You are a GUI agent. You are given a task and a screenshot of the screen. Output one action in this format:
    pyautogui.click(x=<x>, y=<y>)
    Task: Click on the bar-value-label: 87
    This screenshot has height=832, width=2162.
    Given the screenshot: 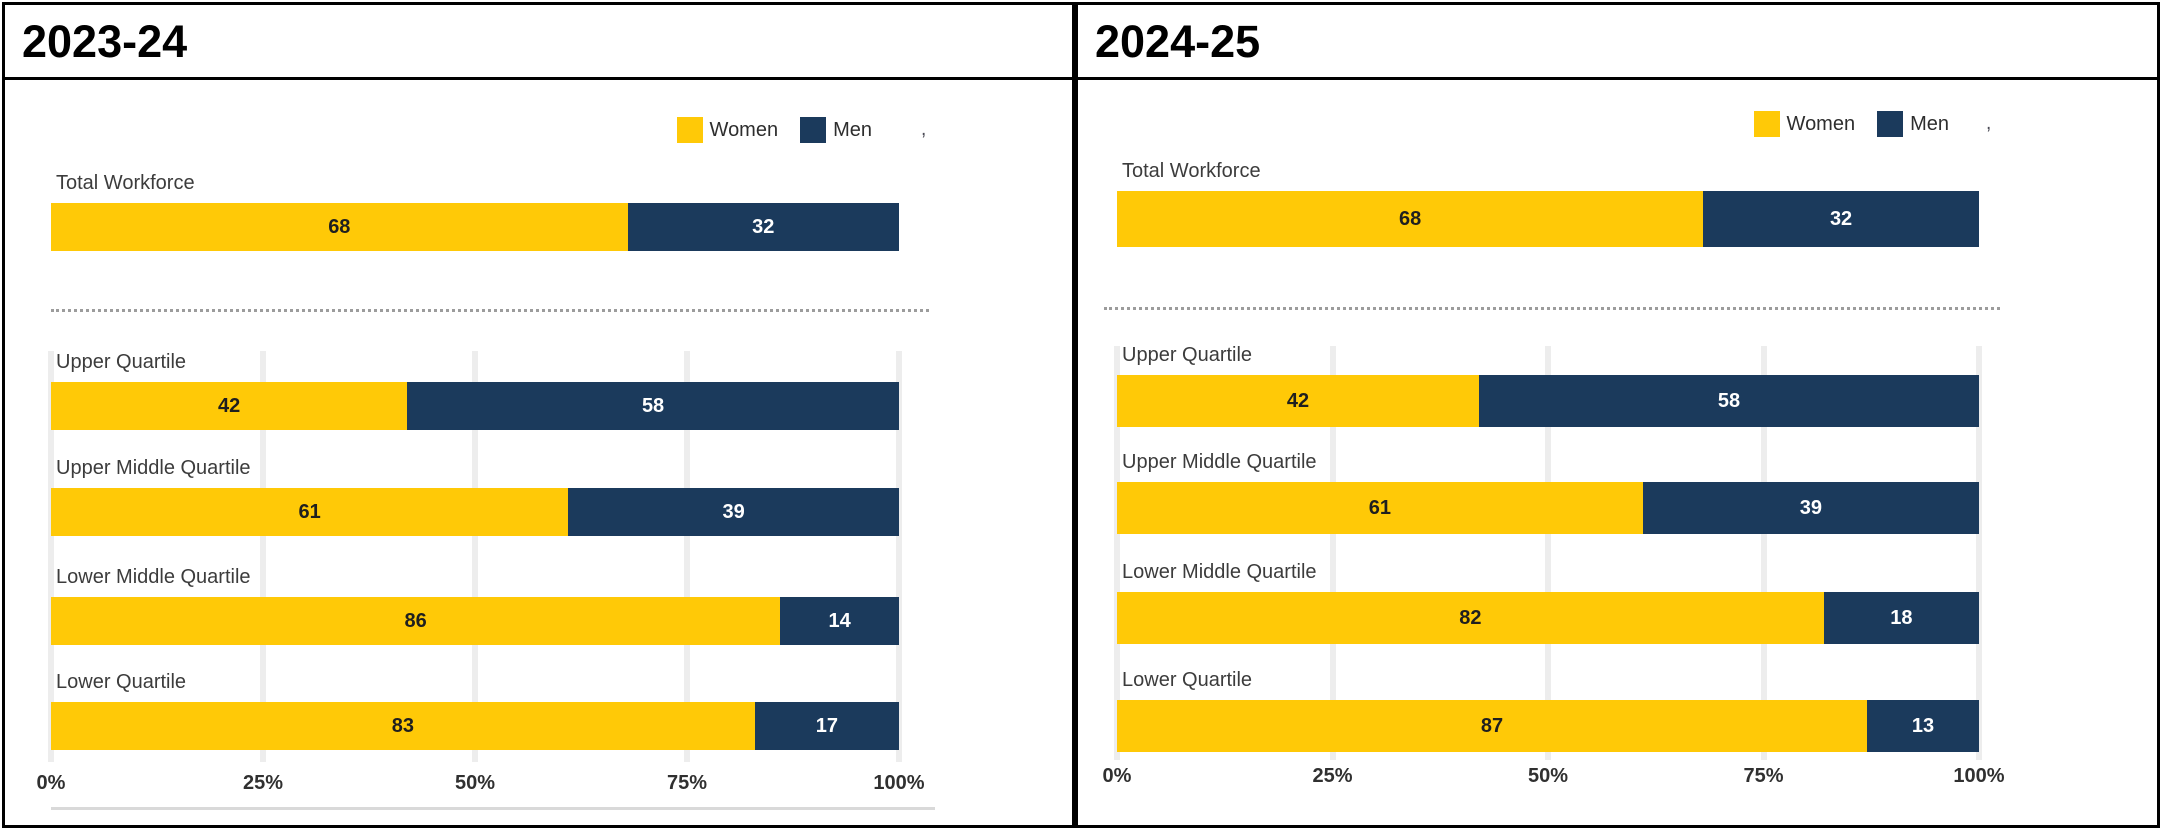 What is the action you would take?
    pyautogui.click(x=1492, y=726)
    